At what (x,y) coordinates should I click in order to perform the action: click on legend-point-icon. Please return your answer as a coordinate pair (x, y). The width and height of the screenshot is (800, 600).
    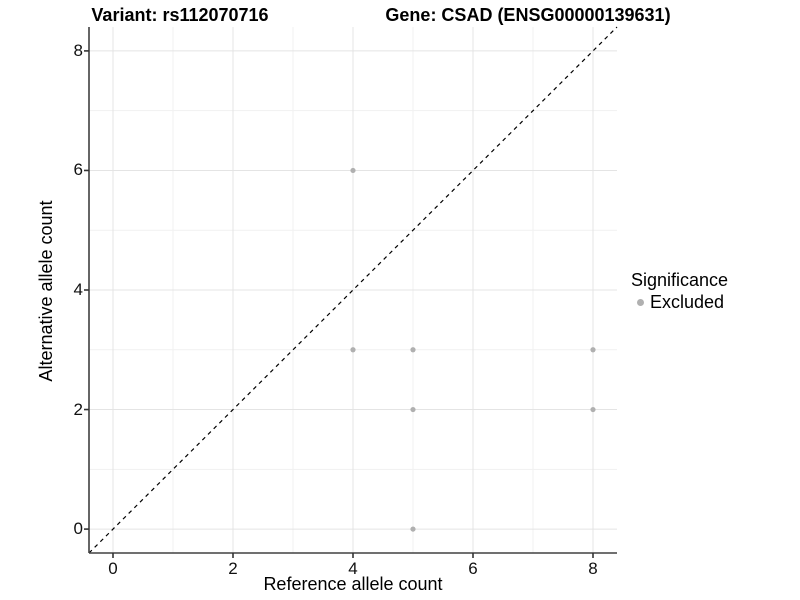
    Looking at the image, I should click on (640, 302).